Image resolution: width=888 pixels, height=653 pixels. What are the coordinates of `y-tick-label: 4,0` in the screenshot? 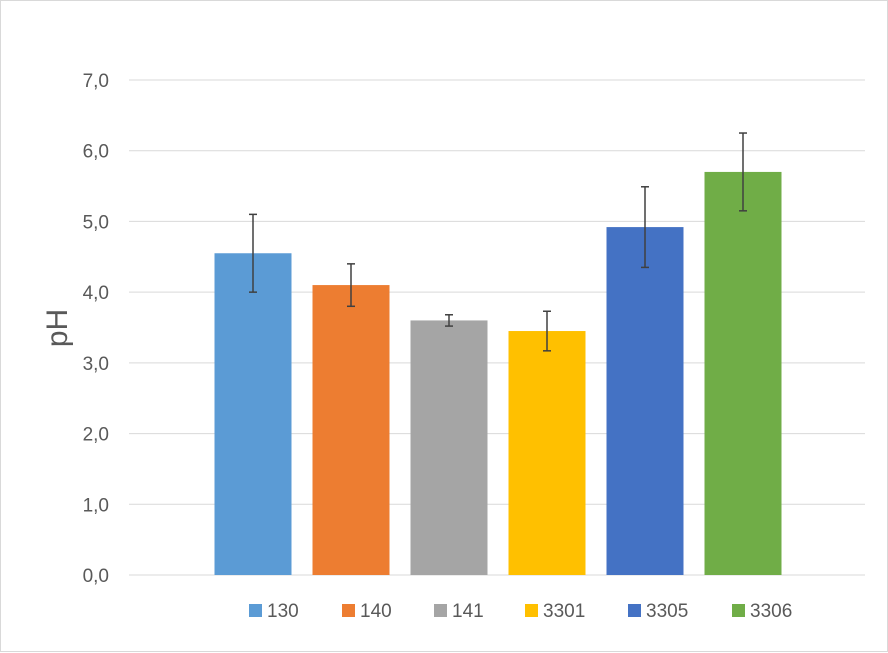 It's located at (96, 293).